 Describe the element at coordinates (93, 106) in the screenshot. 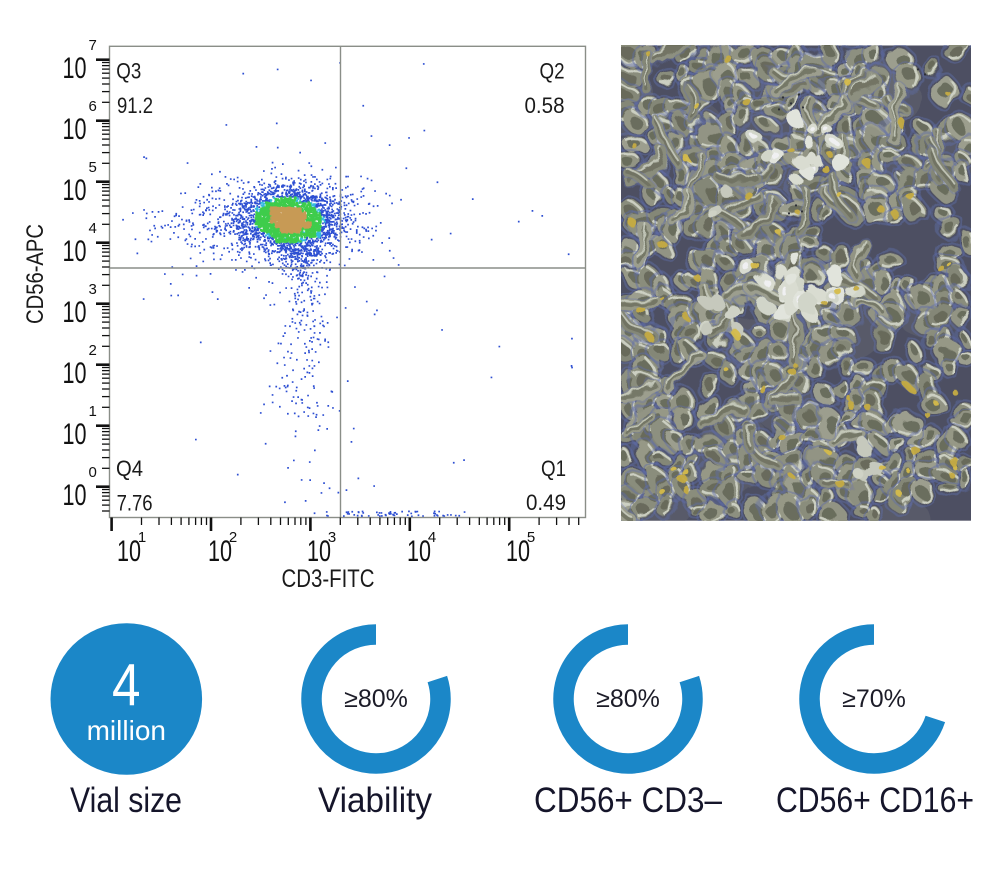

I see `svg-text: 6` at that location.